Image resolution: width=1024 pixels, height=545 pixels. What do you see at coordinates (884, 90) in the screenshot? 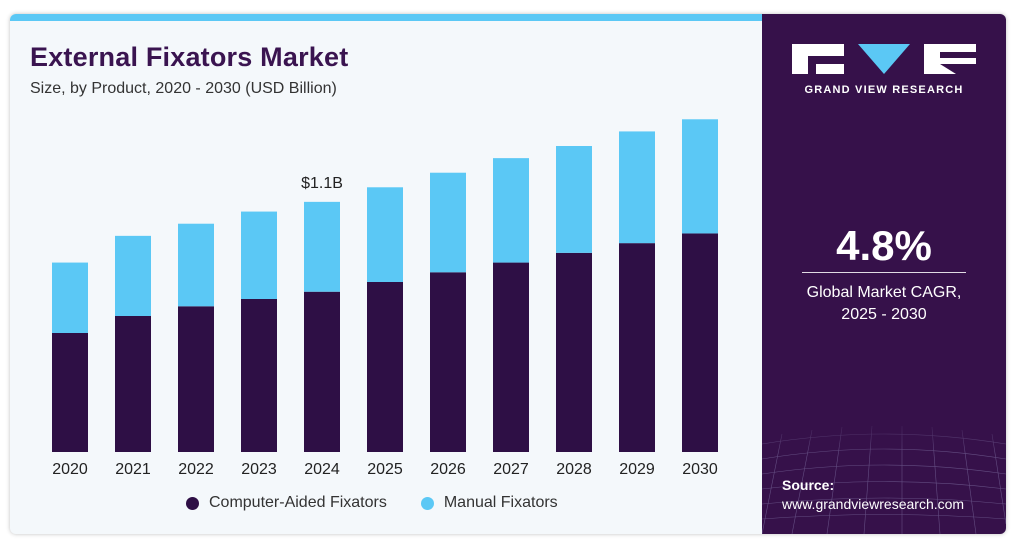
I see `brand-name: GRAND VIEW RESEARCH` at bounding box center [884, 90].